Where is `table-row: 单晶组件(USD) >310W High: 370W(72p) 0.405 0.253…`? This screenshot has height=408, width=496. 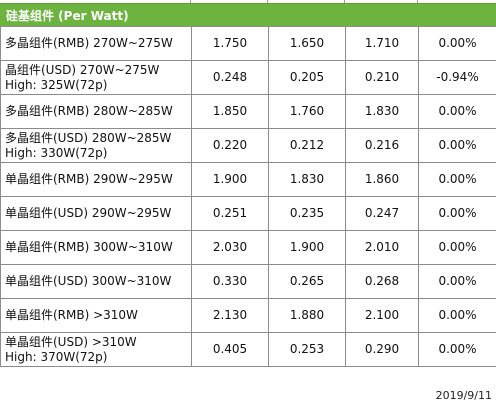
table-row: 单晶组件(USD) >310W High: 370W(72p) 0.405 0.253… is located at coordinates (248, 349).